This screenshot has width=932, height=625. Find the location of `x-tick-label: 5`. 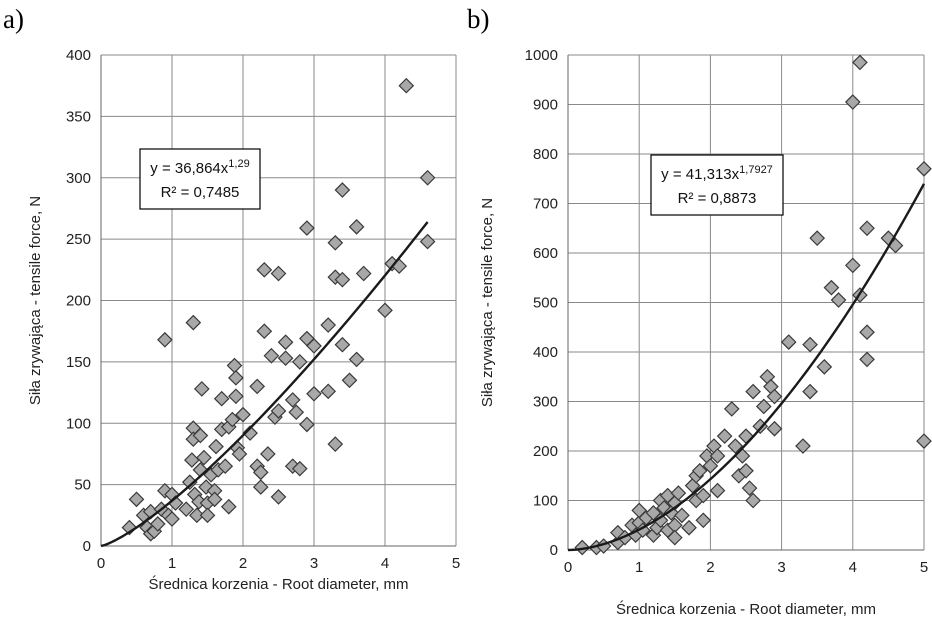

x-tick-label: 5 is located at coordinates (924, 567).